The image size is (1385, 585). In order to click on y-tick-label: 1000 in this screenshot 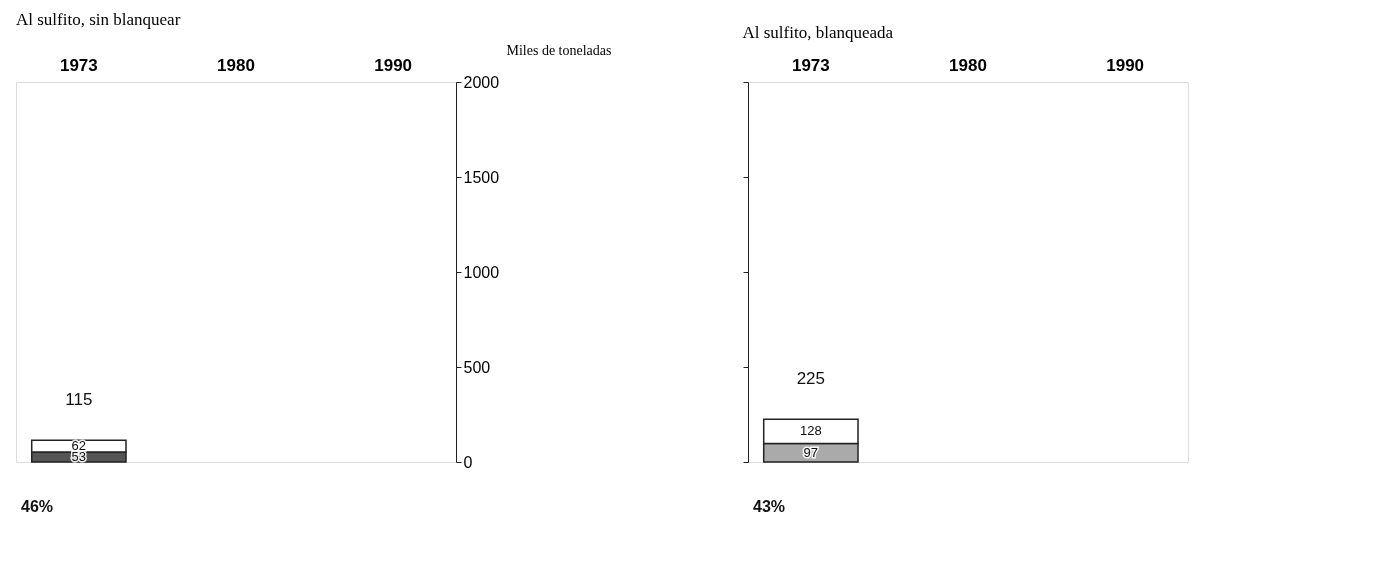, I will do `click(481, 272)`.